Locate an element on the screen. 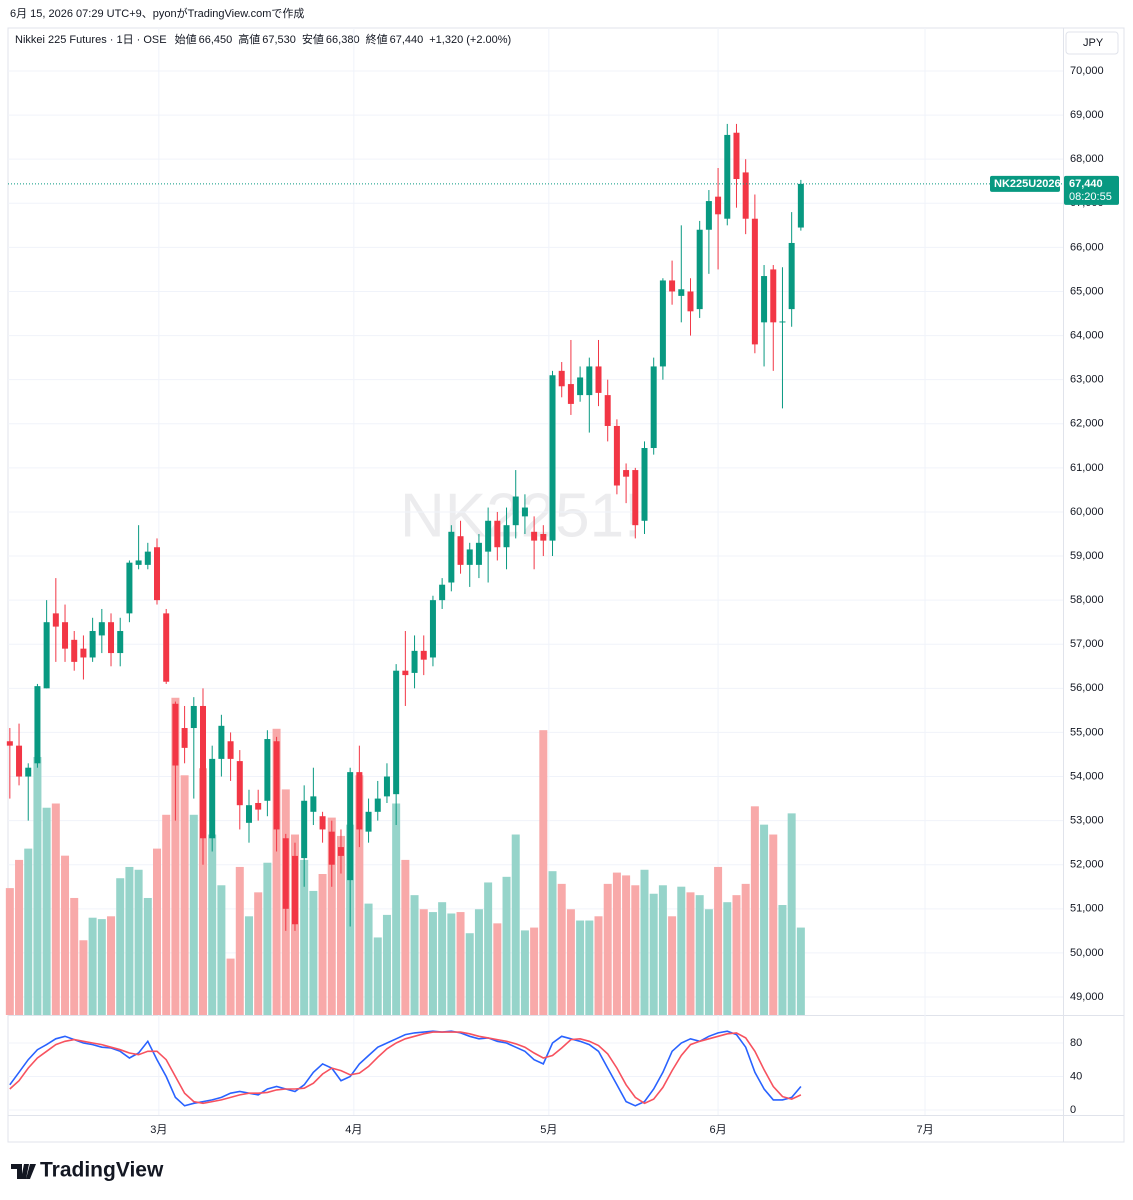 The height and width of the screenshot is (1200, 1133). x-tick-label: 6月 is located at coordinates (718, 1130).